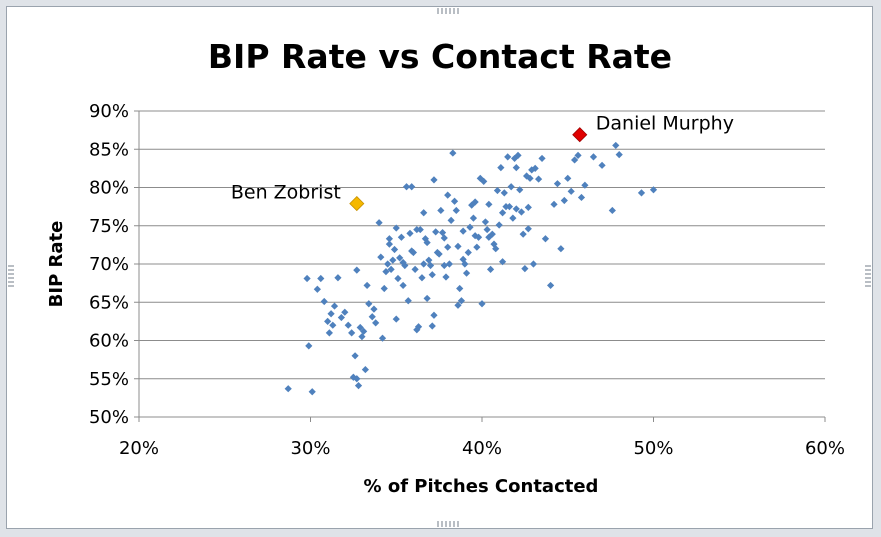 This screenshot has height=537, width=881. What do you see at coordinates (580, 135) in the screenshot?
I see `highlight-point-daniel-murphy` at bounding box center [580, 135].